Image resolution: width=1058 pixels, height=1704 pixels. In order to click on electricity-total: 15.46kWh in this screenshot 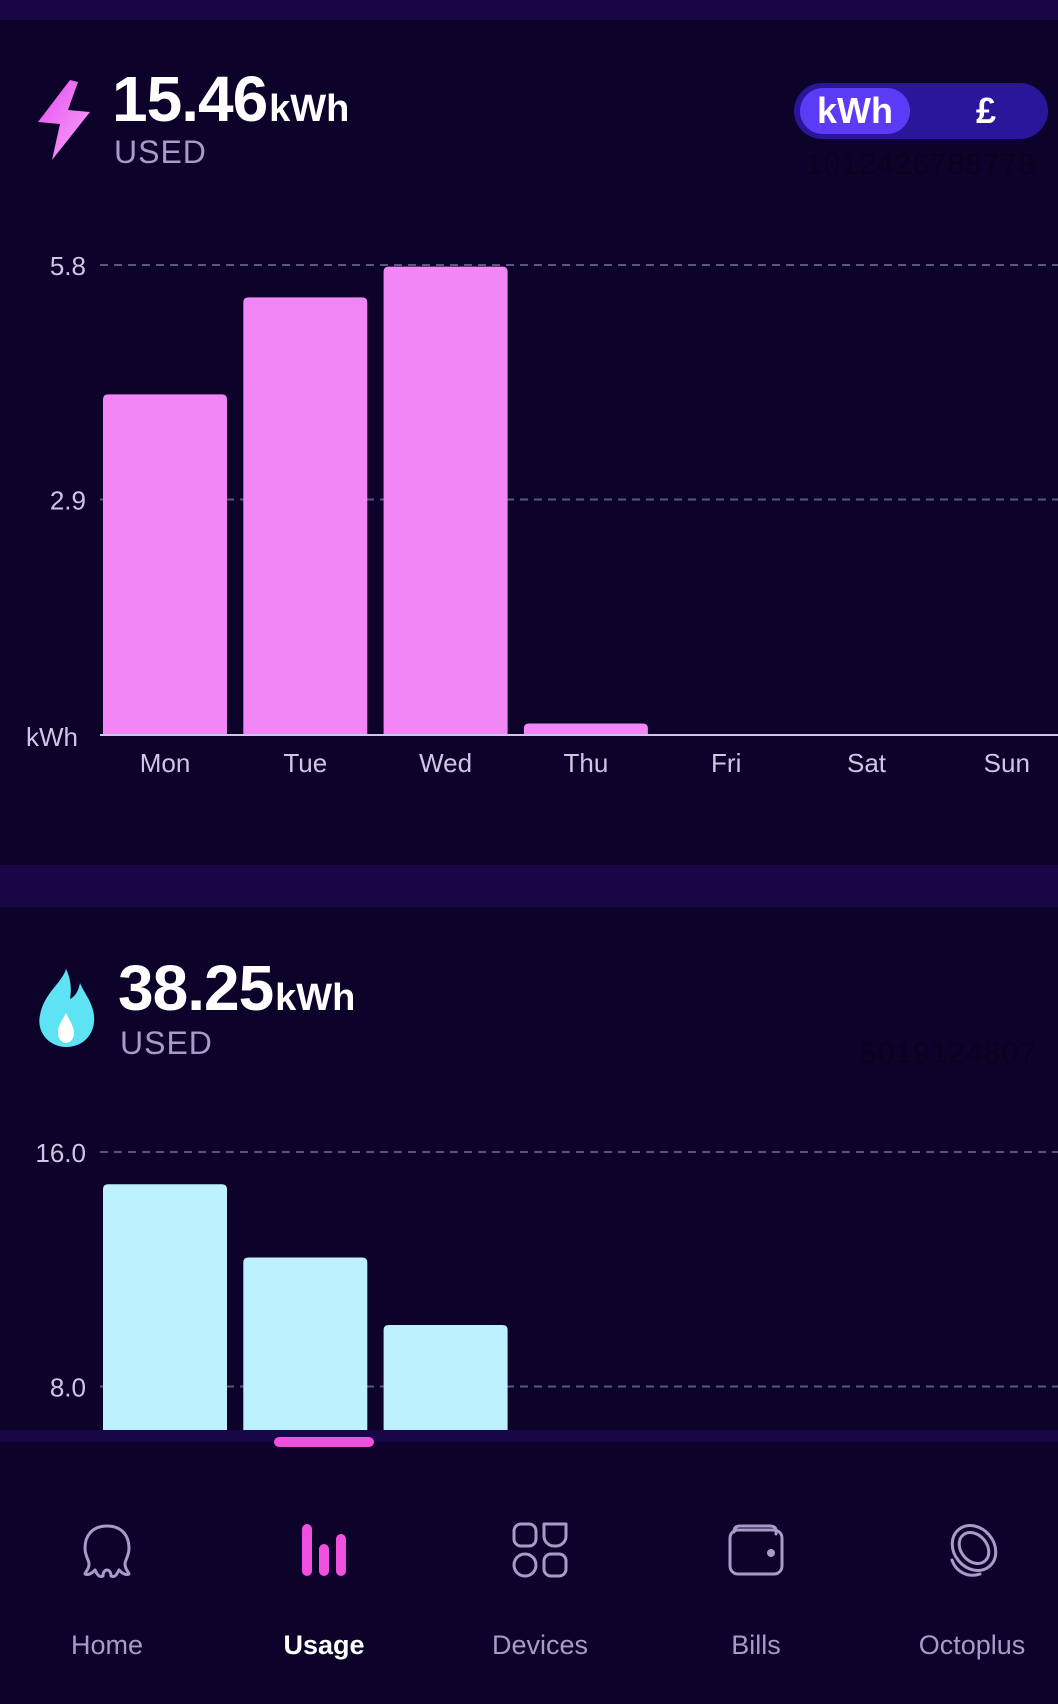, I will do `click(230, 99)`.